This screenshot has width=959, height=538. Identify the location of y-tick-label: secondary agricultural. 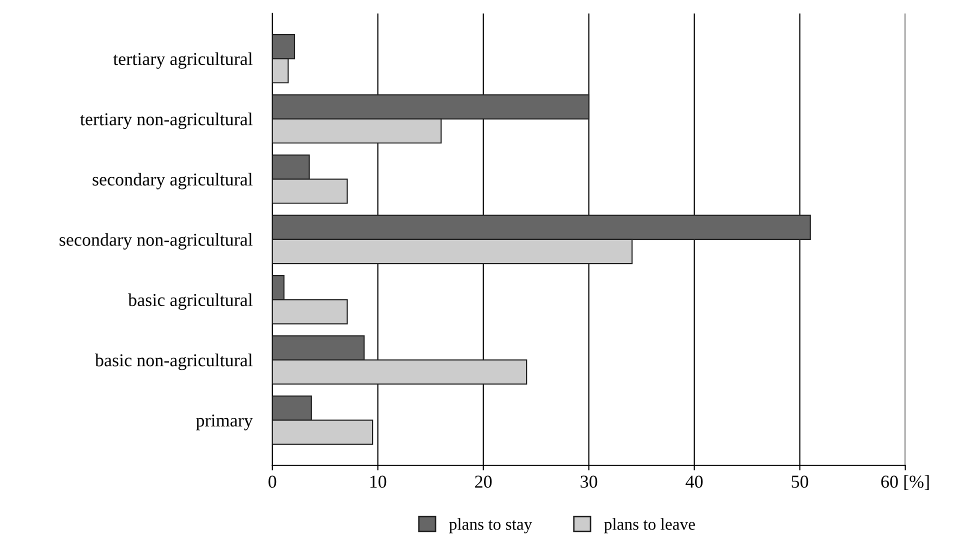
(172, 181).